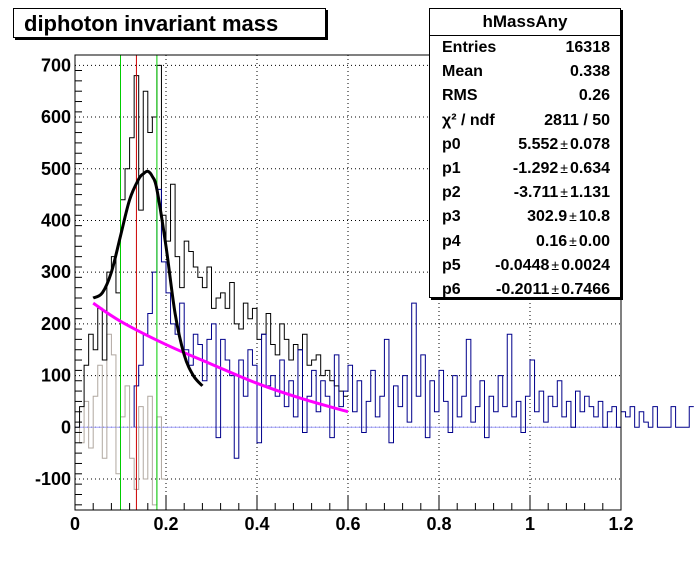 The image size is (696, 572). Describe the element at coordinates (122, 419) in the screenshot. I see `low-mass-histogram` at that location.